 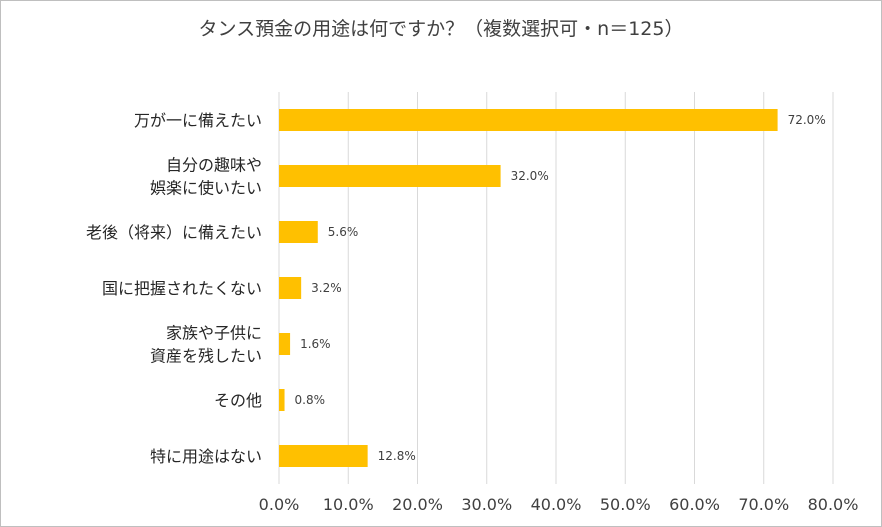 I want to click on category-label-6-0: 特に用途はない, so click(x=206, y=456).